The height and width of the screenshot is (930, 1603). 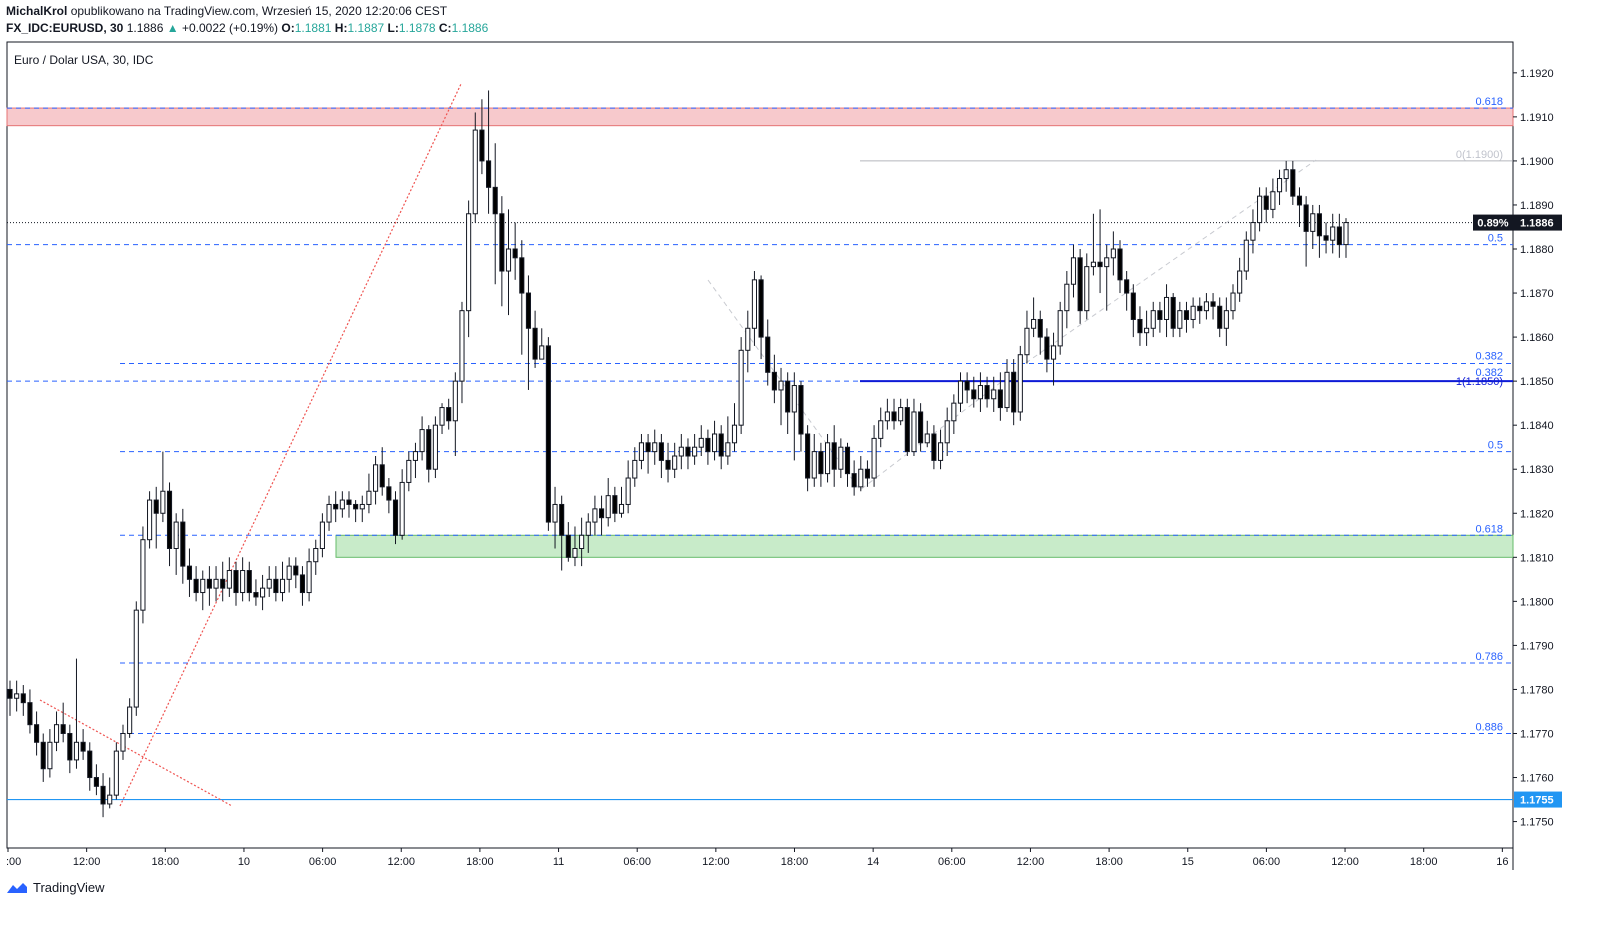 What do you see at coordinates (17, 887) in the screenshot?
I see `tradingview-logo-icon` at bounding box center [17, 887].